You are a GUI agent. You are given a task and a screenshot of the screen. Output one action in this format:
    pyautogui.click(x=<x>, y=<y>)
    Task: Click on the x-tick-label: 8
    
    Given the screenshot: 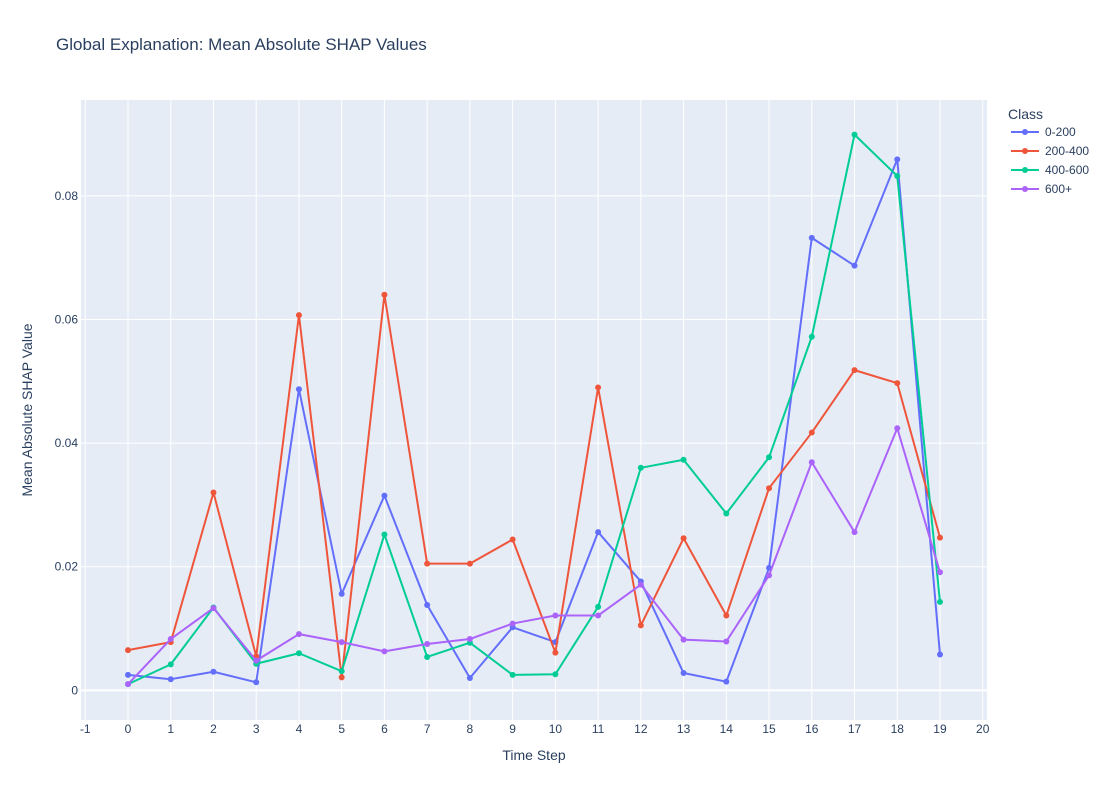 What is the action you would take?
    pyautogui.click(x=470, y=729)
    